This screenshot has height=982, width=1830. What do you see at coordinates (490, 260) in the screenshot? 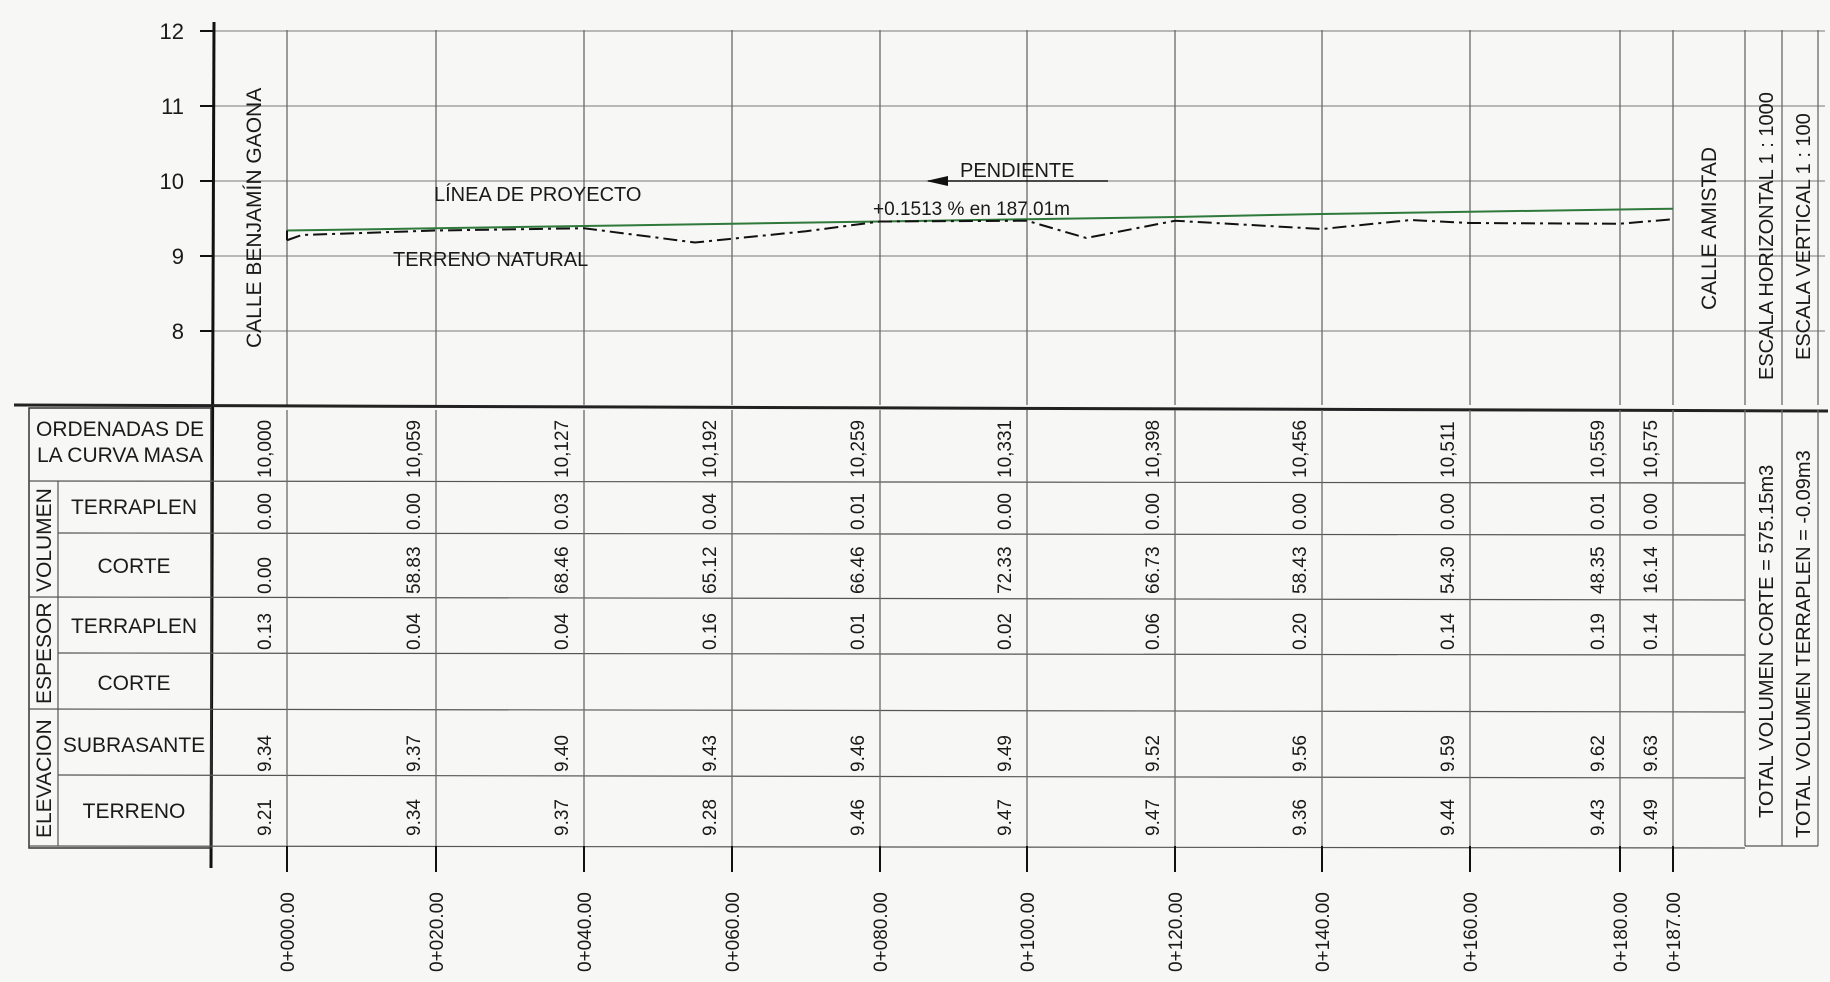
I see `terreno-natural-label: TERRENO NATURAL` at bounding box center [490, 260].